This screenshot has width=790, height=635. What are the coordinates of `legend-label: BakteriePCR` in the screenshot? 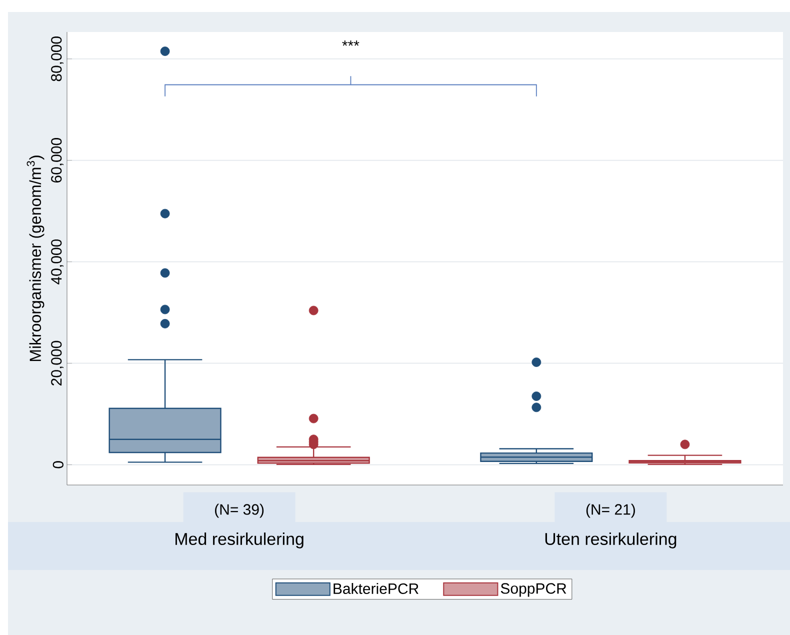 It's located at (376, 588).